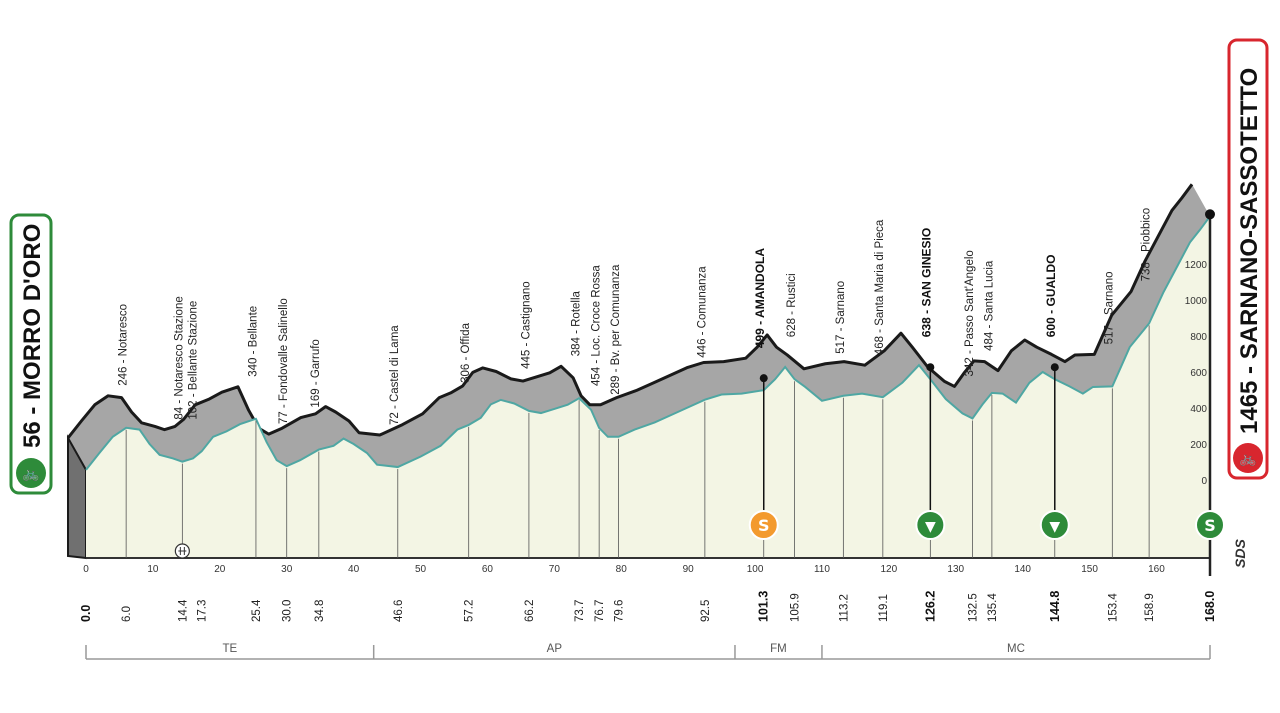 This screenshot has width=1280, height=713. Describe the element at coordinates (778, 649) in the screenshot. I see `province-code: FM` at that location.